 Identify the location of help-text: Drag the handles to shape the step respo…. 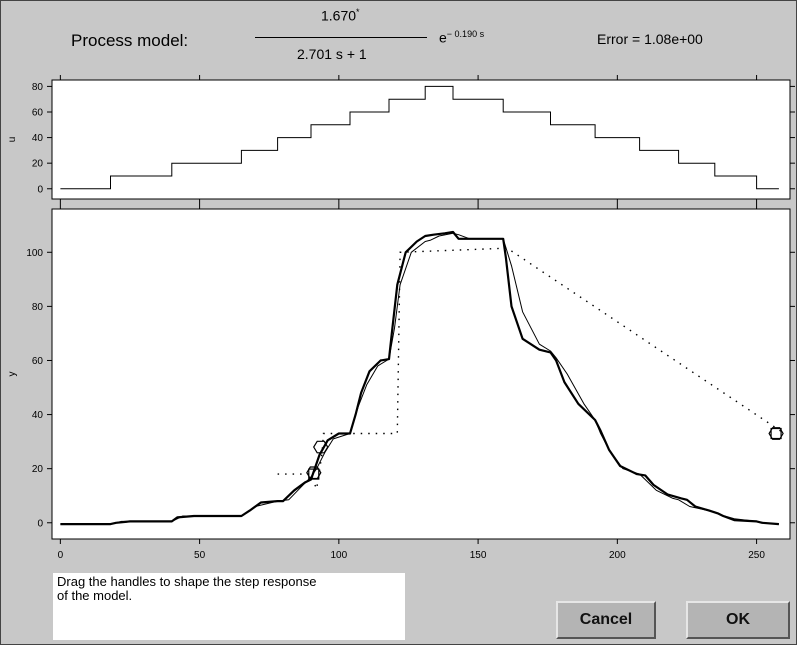
(187, 588).